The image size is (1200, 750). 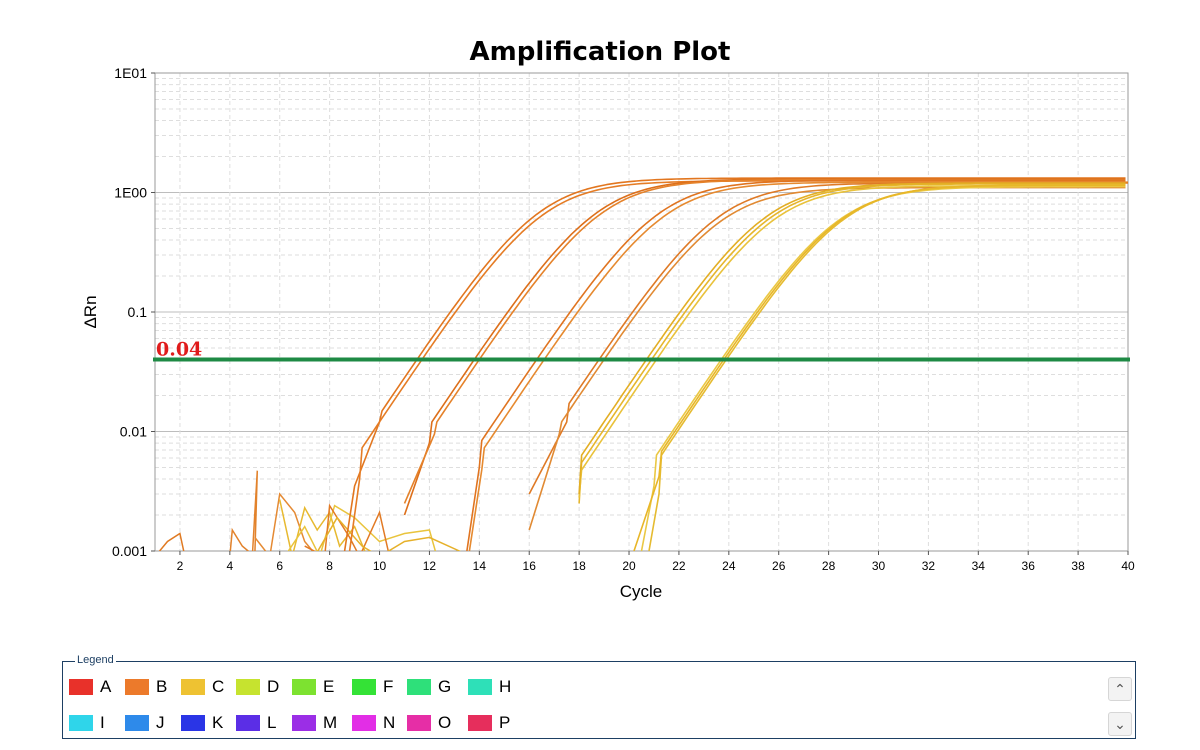 I want to click on x-tick-label: 4, so click(x=230, y=566).